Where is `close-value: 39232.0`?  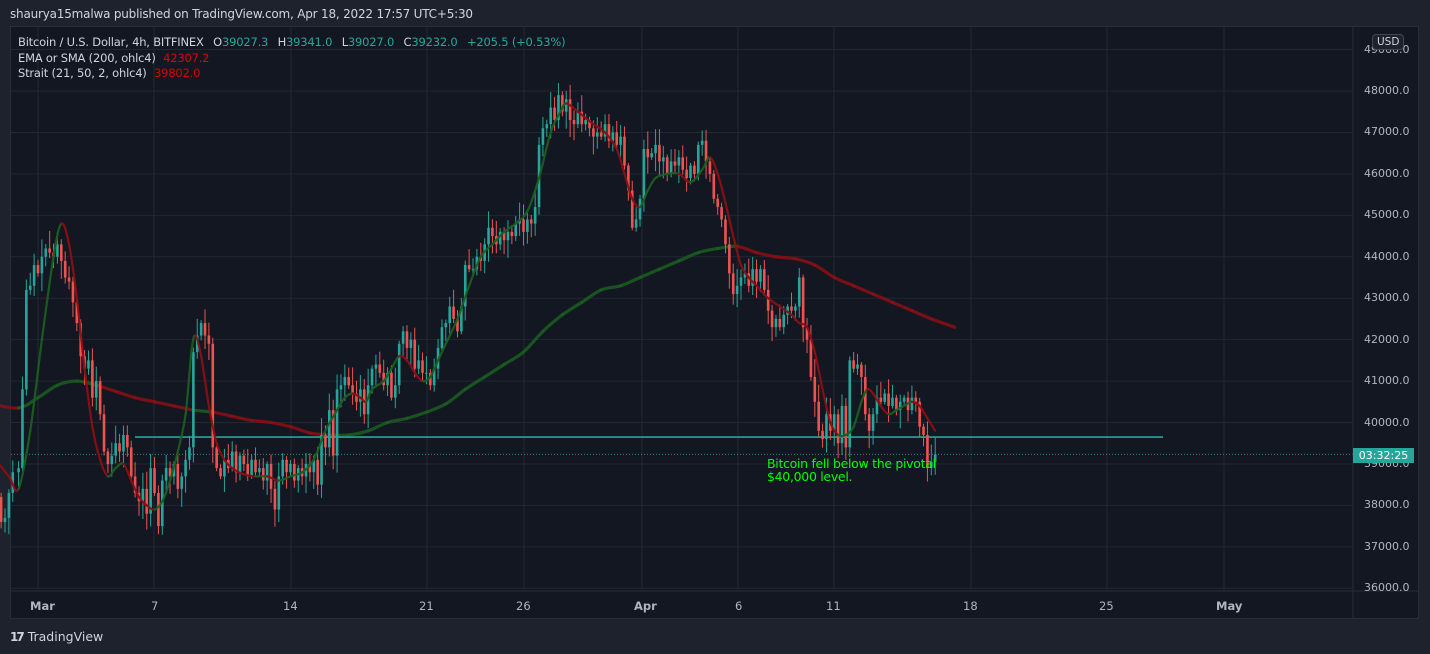
close-value: 39232.0 is located at coordinates (434, 42).